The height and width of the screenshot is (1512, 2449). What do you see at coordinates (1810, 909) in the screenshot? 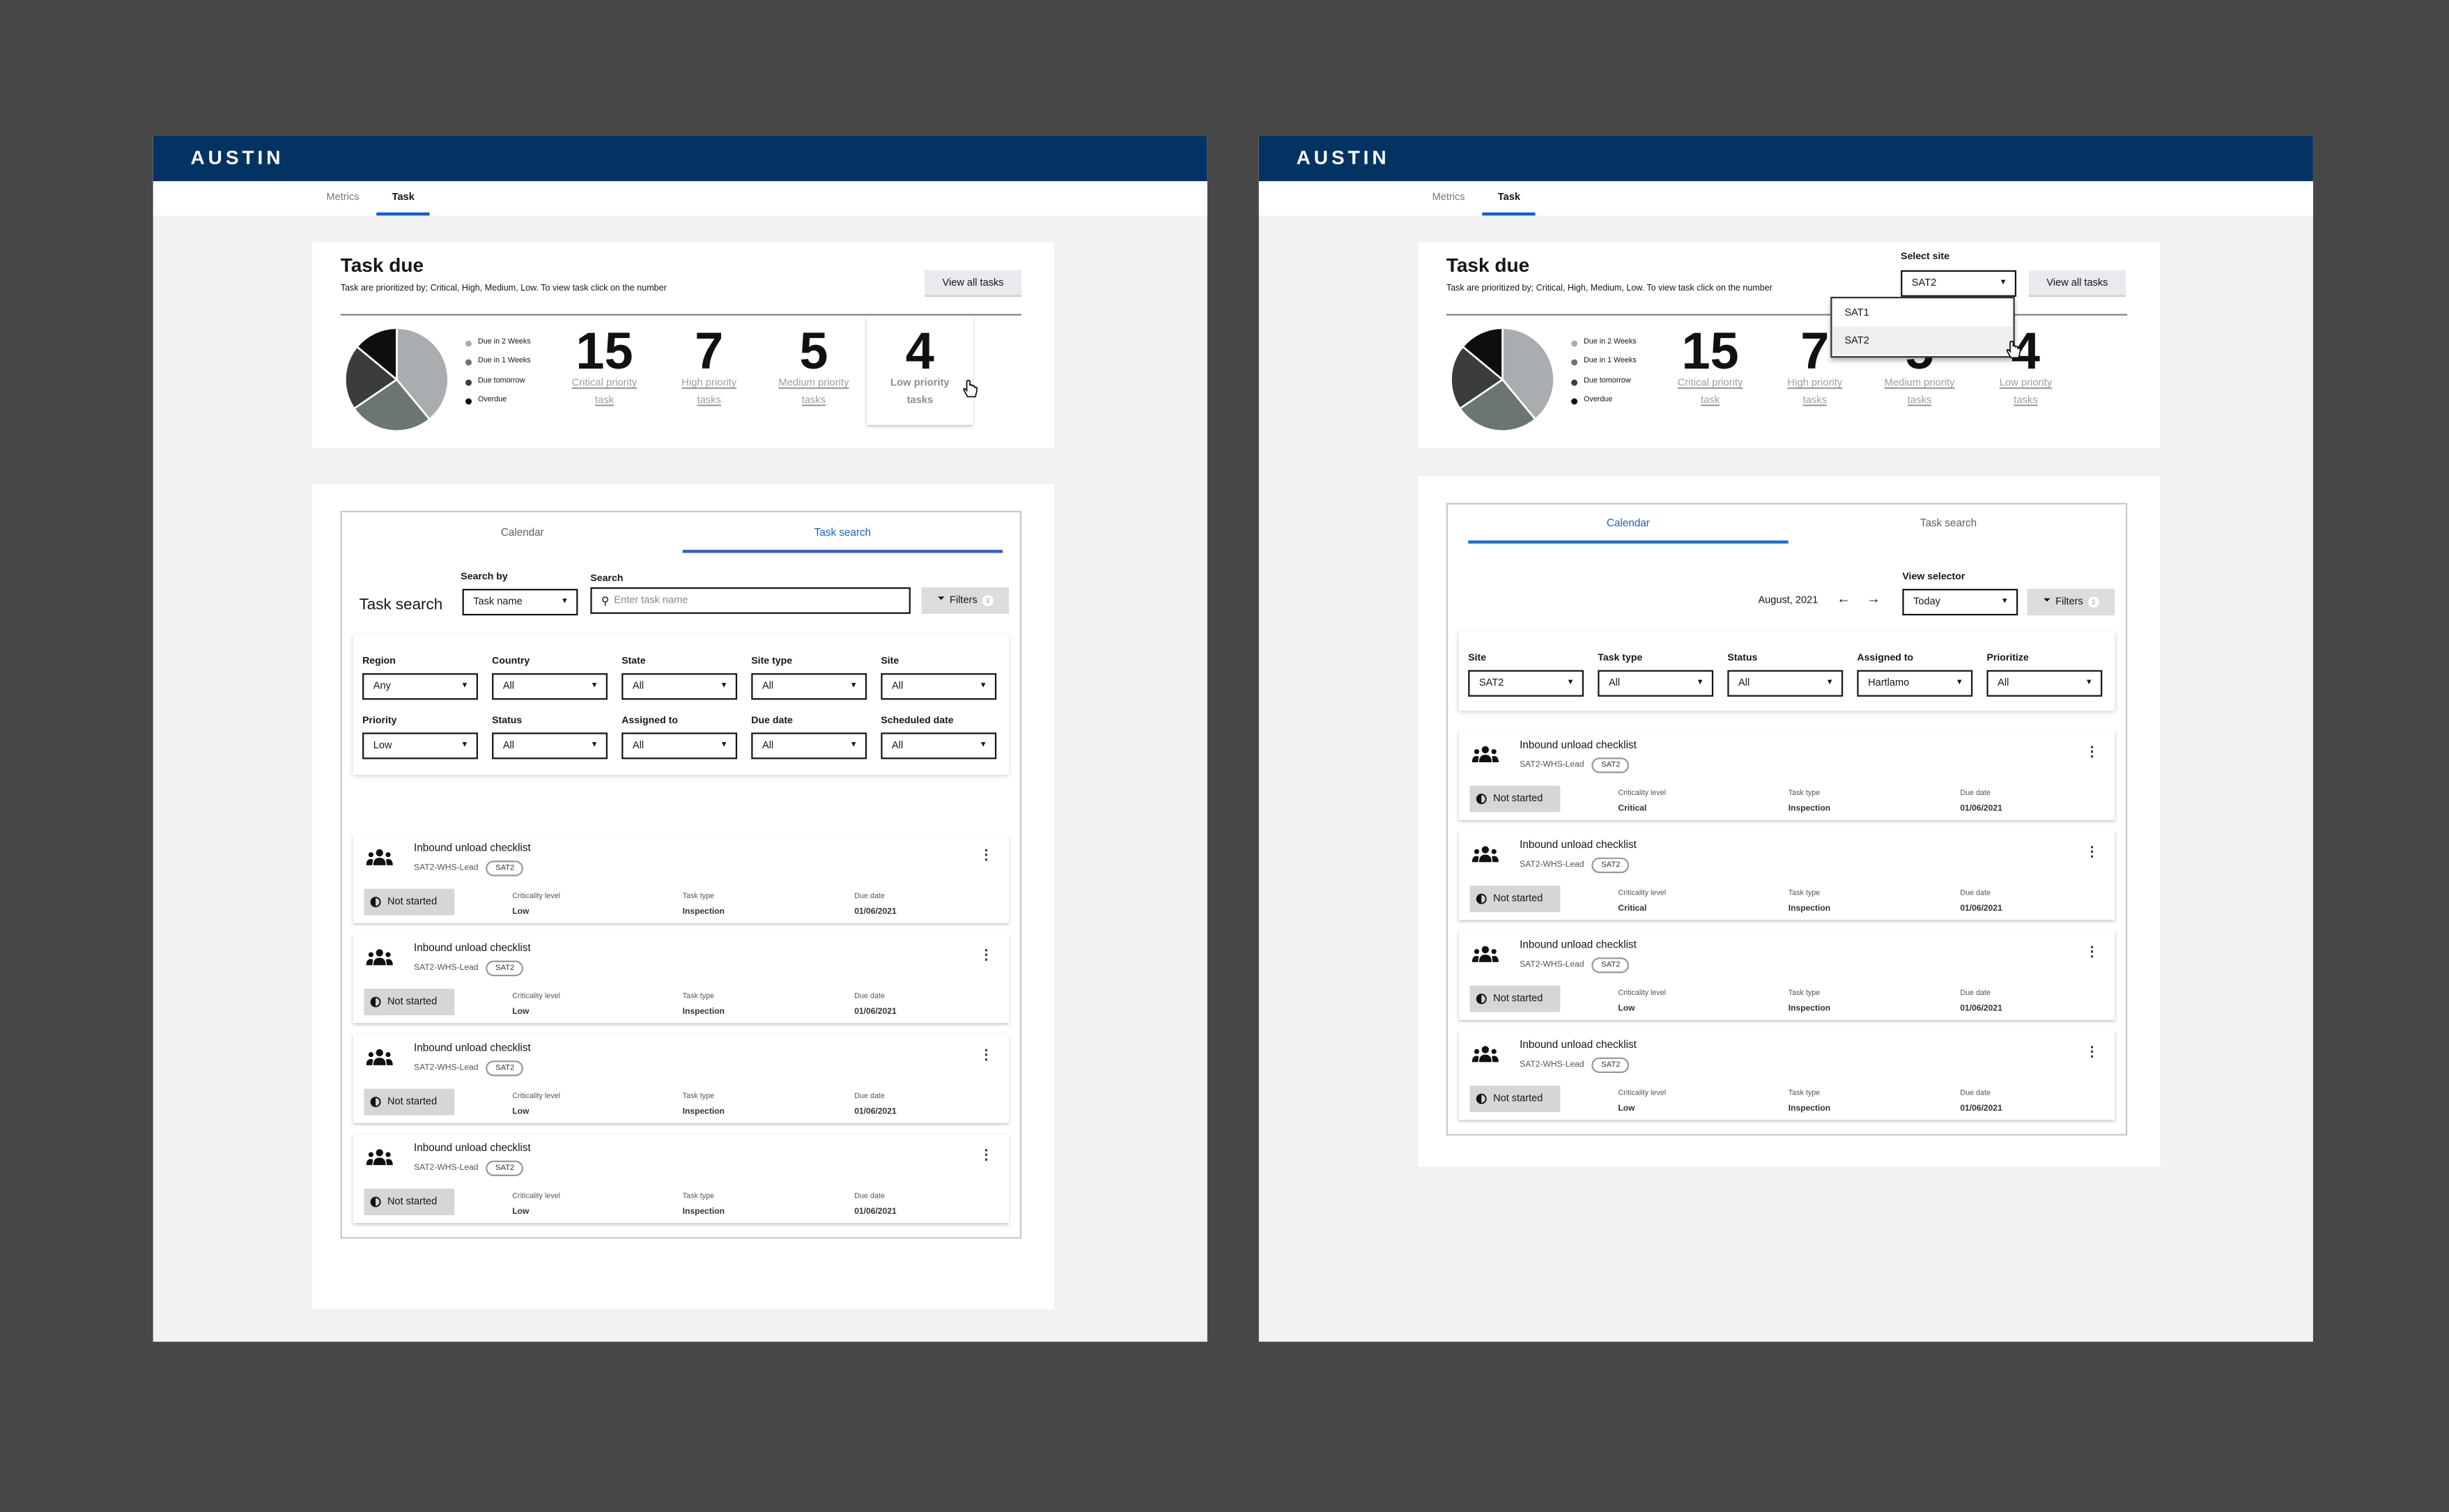
I see `task-type-value: Inspection` at bounding box center [1810, 909].